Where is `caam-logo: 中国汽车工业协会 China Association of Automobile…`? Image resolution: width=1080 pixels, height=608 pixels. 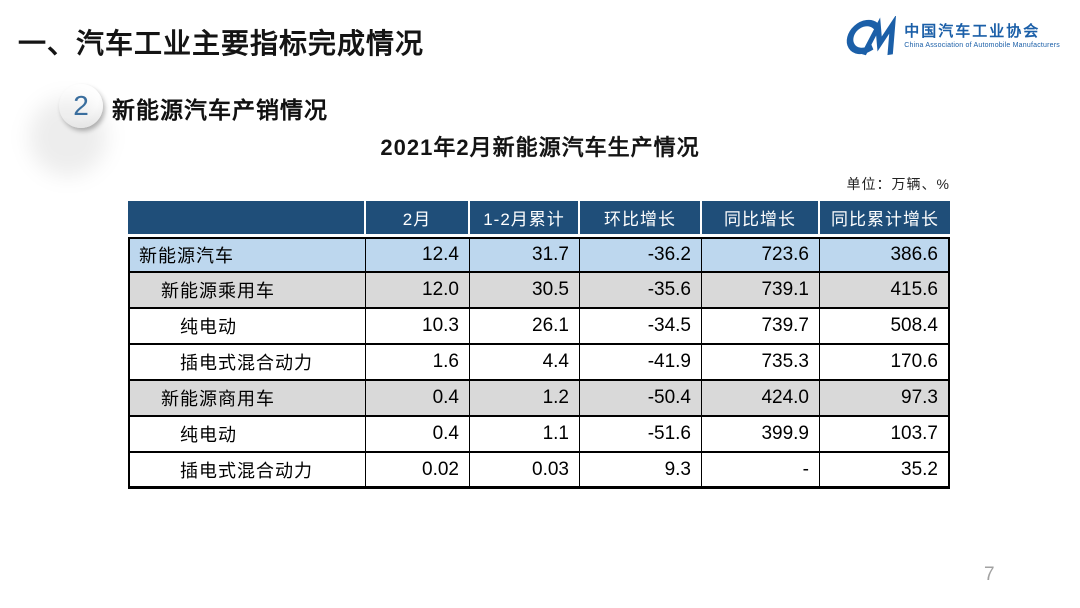
caam-logo: 中国汽车工业协会 China Association of Automobile… is located at coordinates (949, 37).